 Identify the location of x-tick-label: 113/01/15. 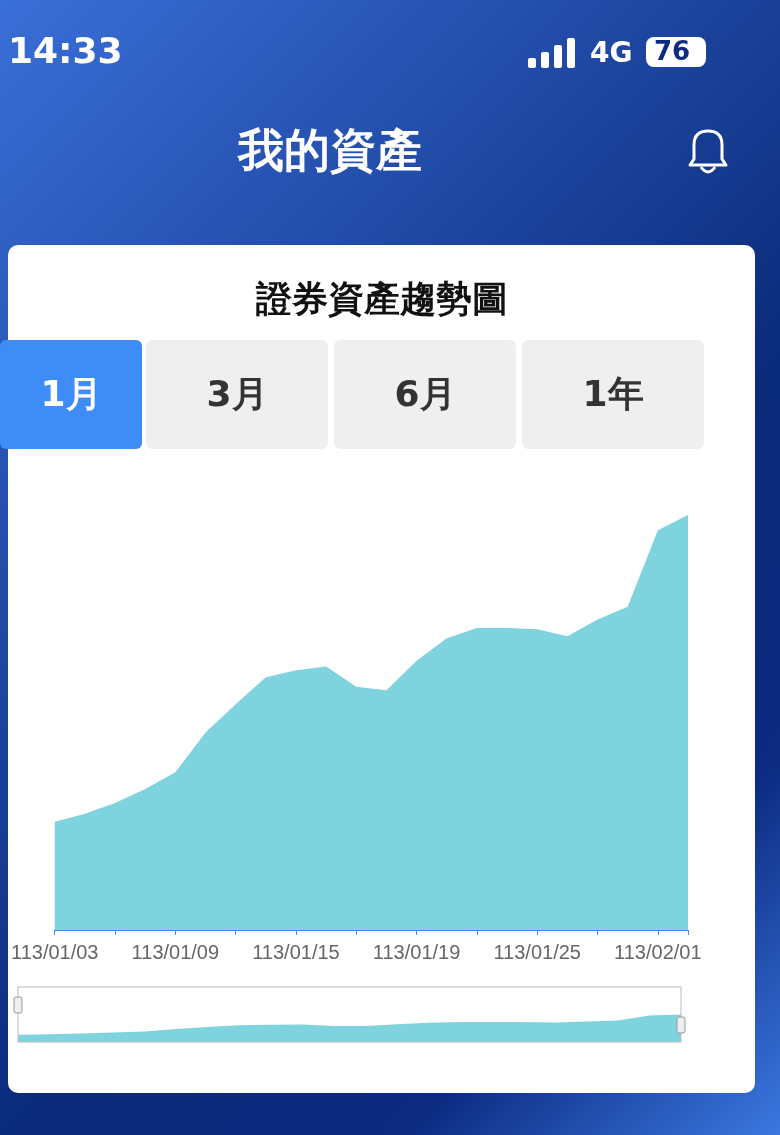
(296, 952).